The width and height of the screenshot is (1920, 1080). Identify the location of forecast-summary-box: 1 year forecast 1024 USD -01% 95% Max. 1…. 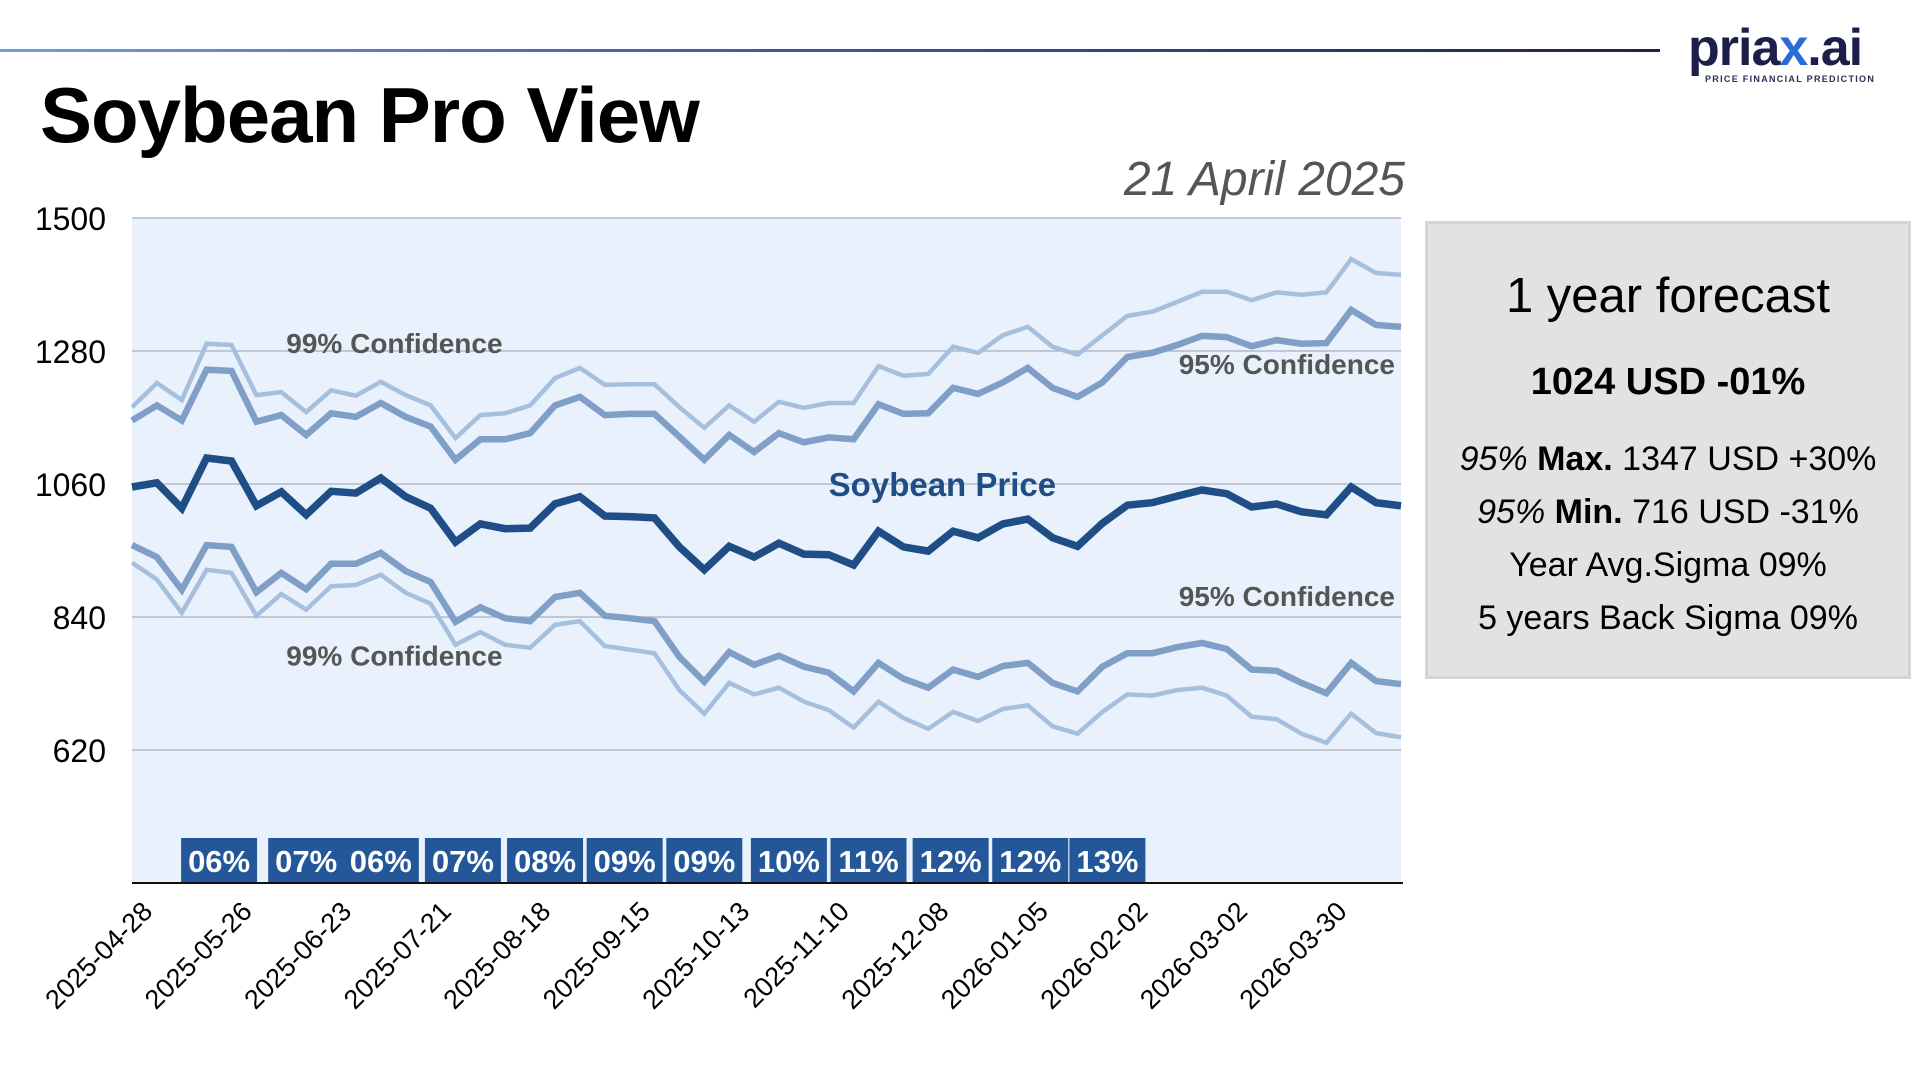
(1668, 450).